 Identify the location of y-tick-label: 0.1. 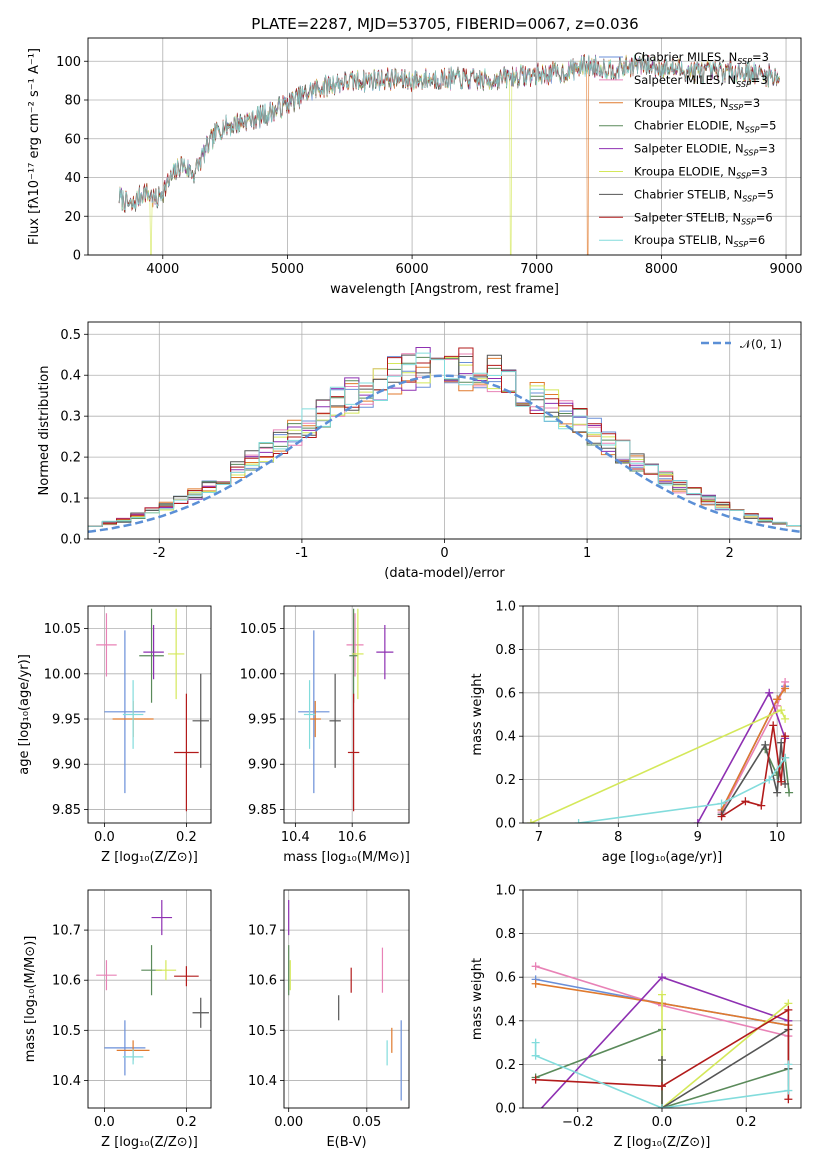
(70, 499).